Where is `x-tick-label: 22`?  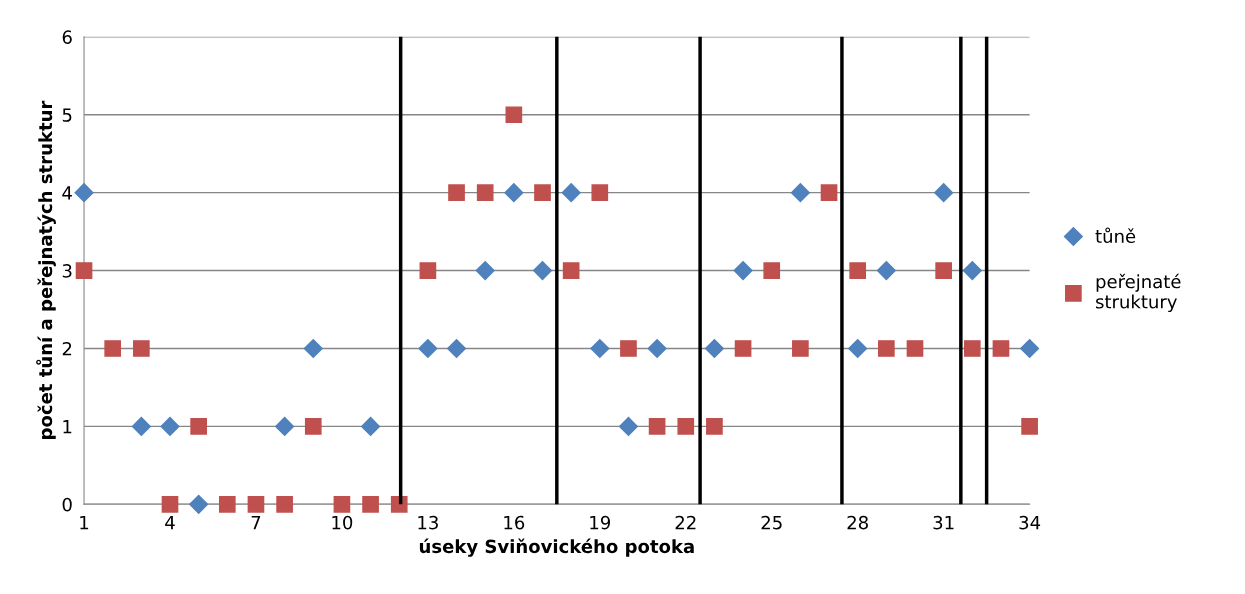
x-tick-label: 22 is located at coordinates (685, 522).